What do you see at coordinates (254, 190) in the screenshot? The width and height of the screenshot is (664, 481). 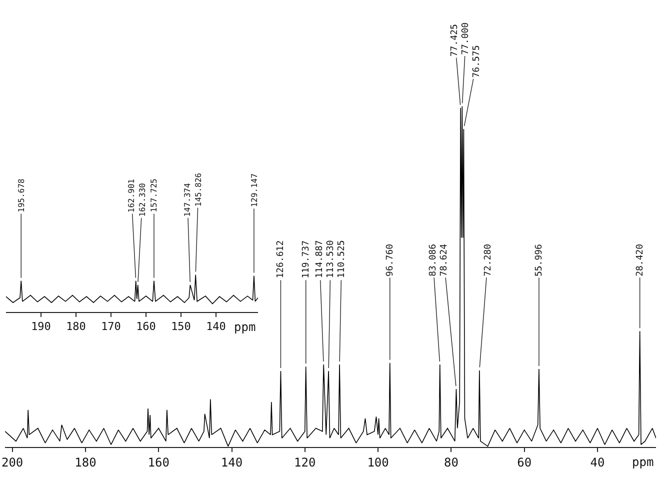 I see `annotation: 129.147` at bounding box center [254, 190].